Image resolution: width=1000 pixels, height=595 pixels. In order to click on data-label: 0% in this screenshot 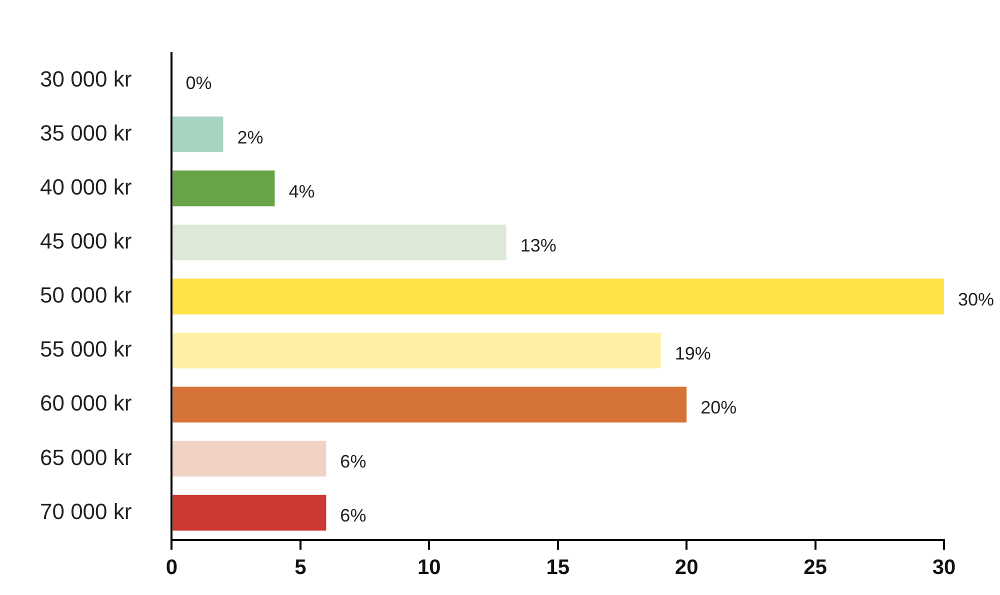, I will do `click(199, 83)`.